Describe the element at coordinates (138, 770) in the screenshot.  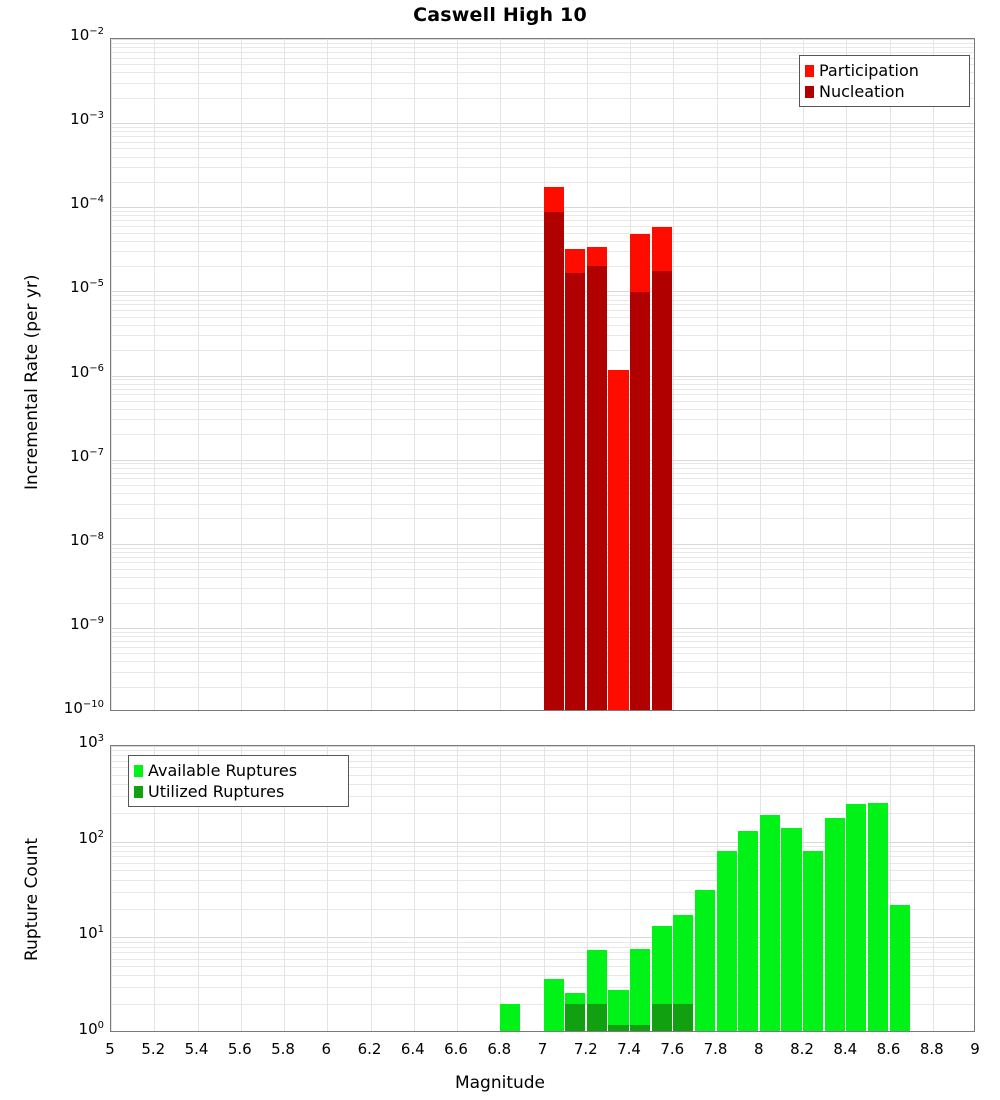
I see `available-ruptures-swatch` at that location.